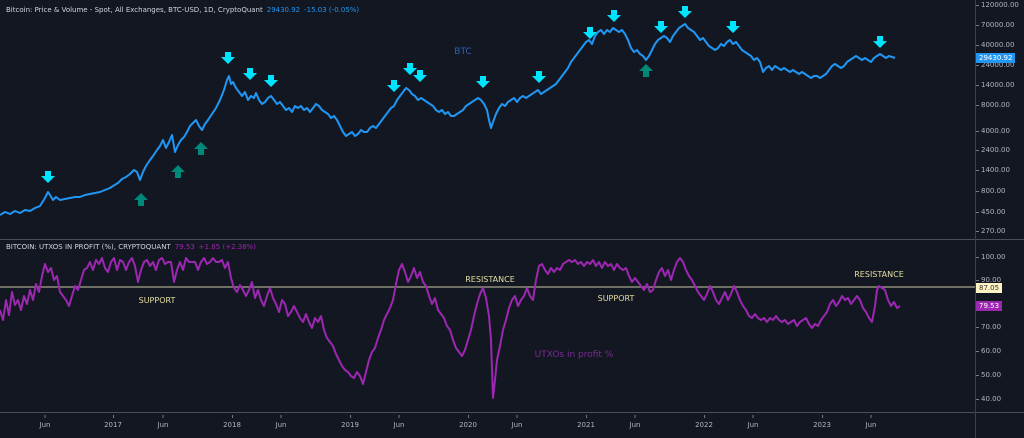 This screenshot has width=1024, height=438. What do you see at coordinates (995, 65) in the screenshot?
I see `price-tick: 24000.00` at bounding box center [995, 65].